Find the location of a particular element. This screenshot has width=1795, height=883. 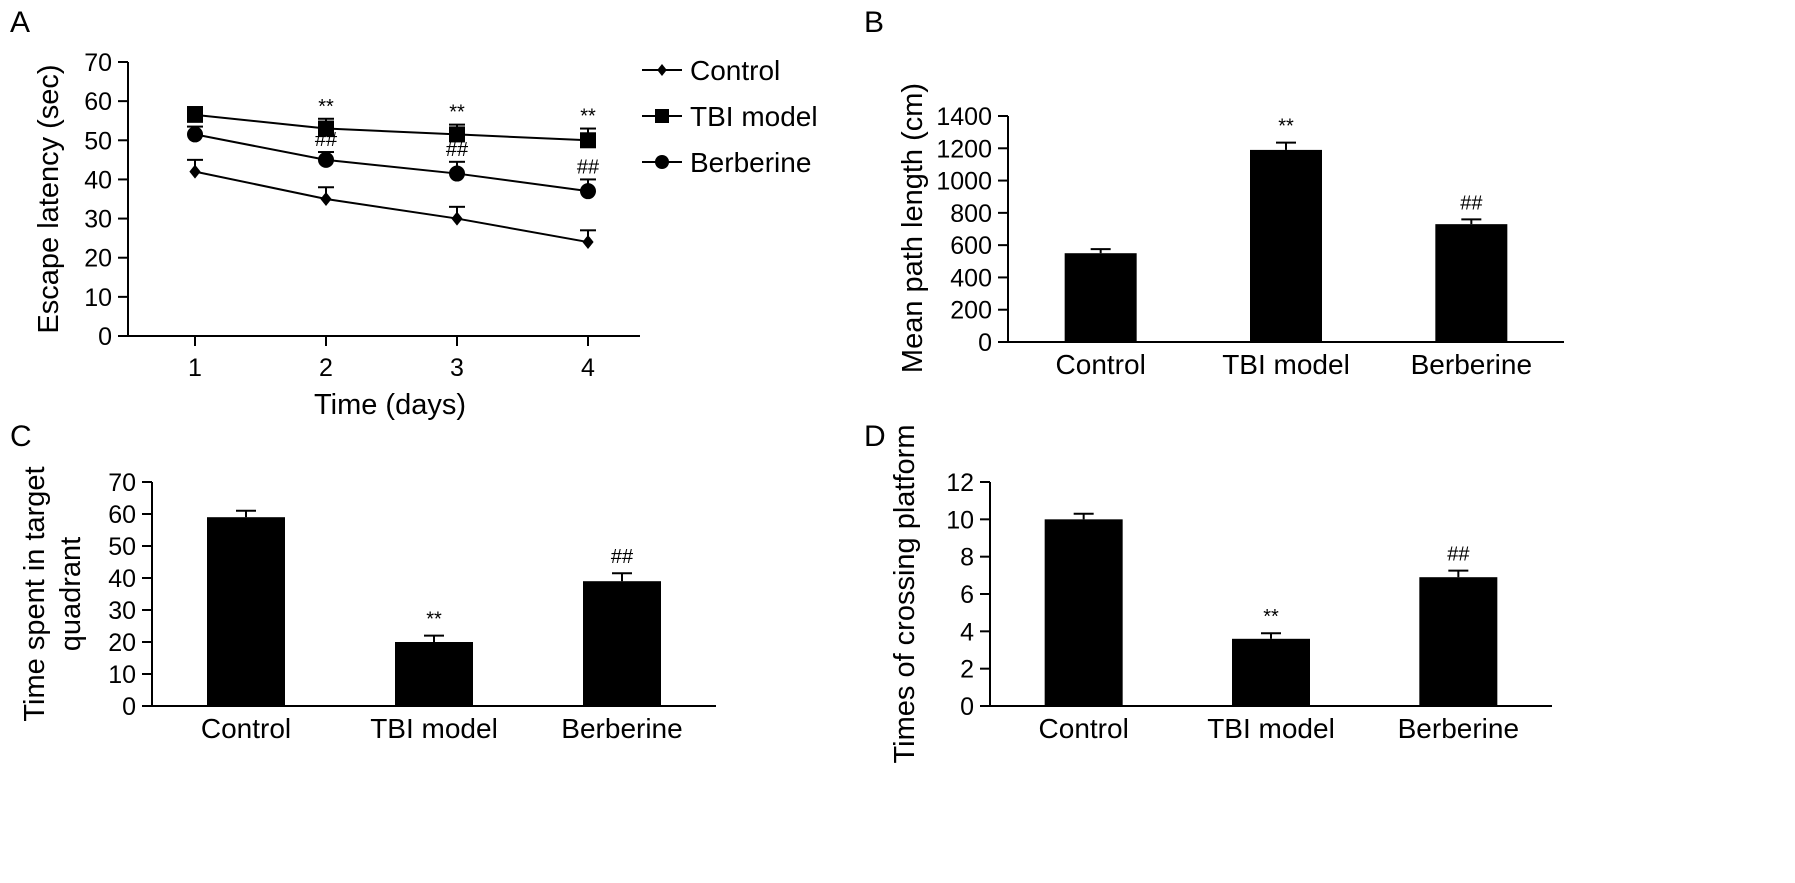

x-tick-label: 2 is located at coordinates (326, 368).